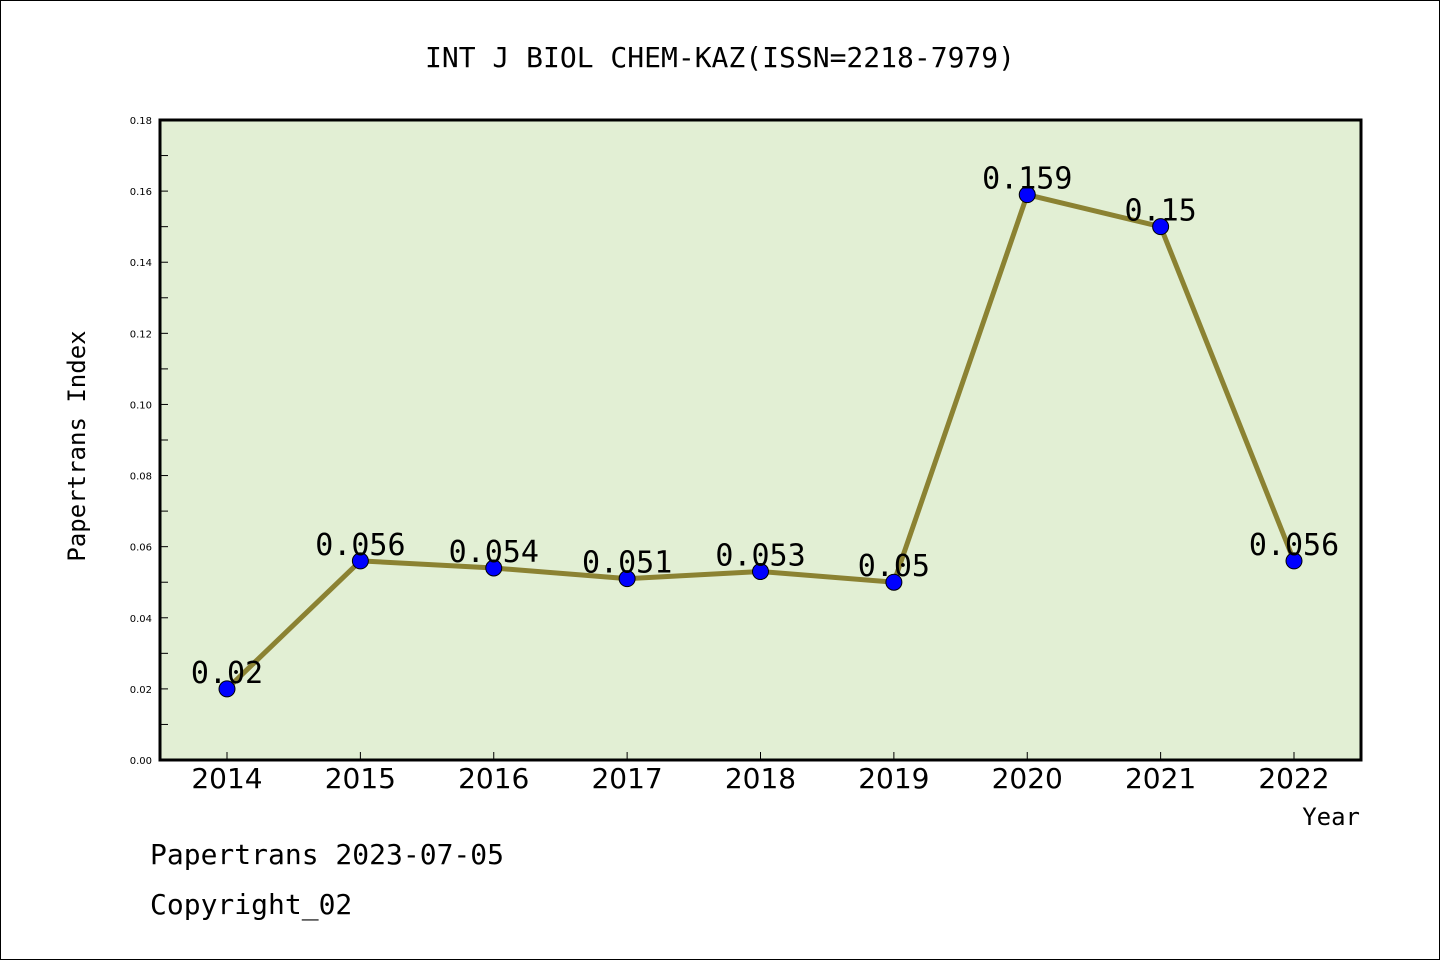 This screenshot has width=1440, height=960. I want to click on data-label: 0.054, so click(494, 552).